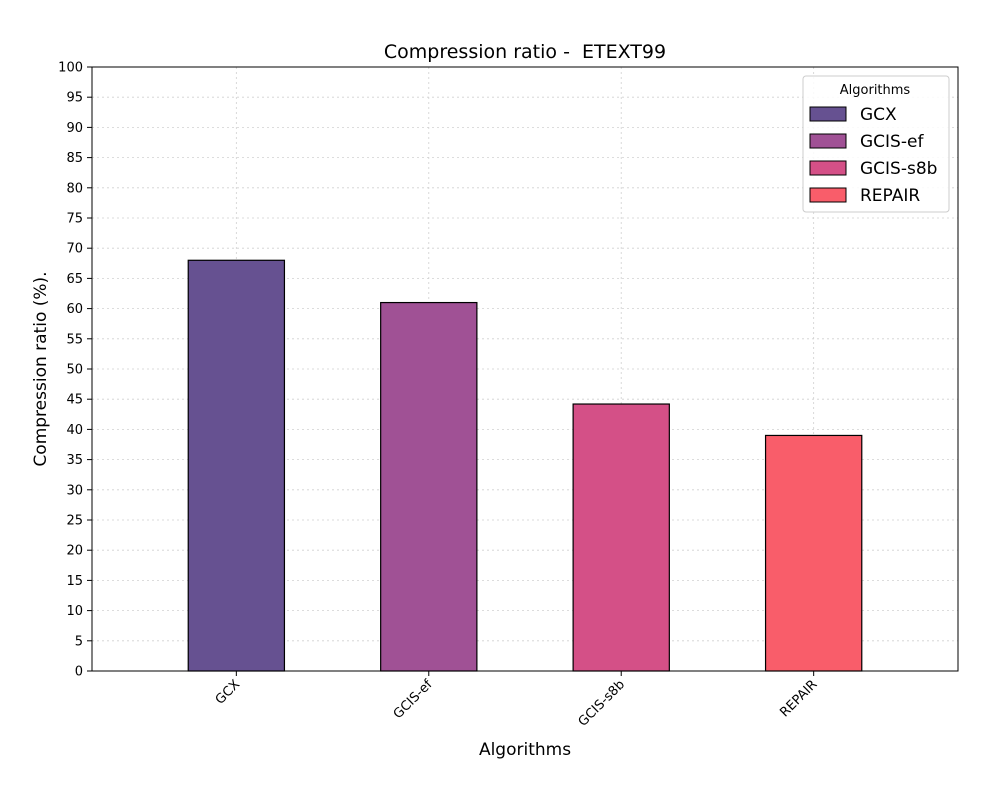  I want to click on y-tick-label: 100, so click(70, 68).